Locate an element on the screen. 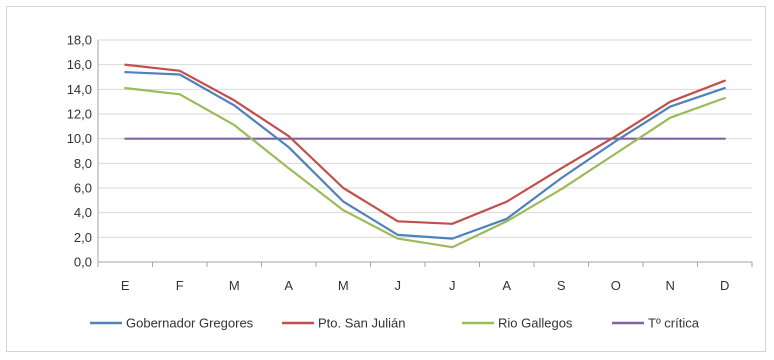 This screenshot has width=774, height=360. x-tick-label: E is located at coordinates (125, 285).